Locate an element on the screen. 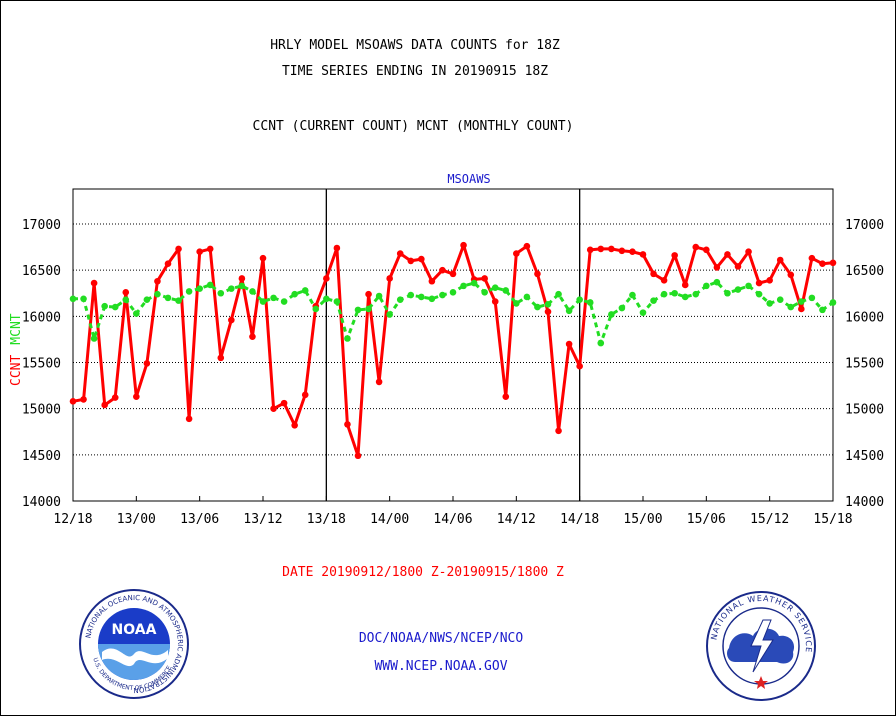 The image size is (896, 716). y-tick-label-right: 15000 is located at coordinates (864, 410).